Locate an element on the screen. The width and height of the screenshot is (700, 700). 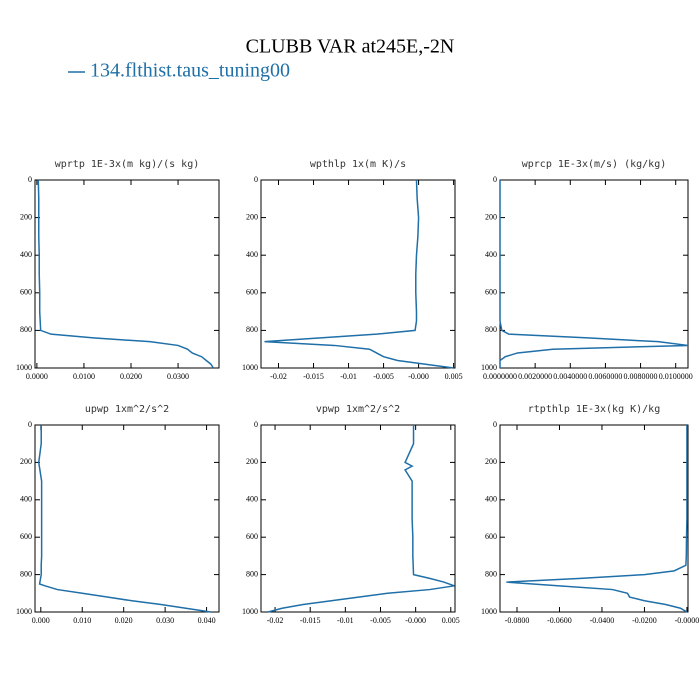
x-tick-label: 0.000 is located at coordinates (41, 620).